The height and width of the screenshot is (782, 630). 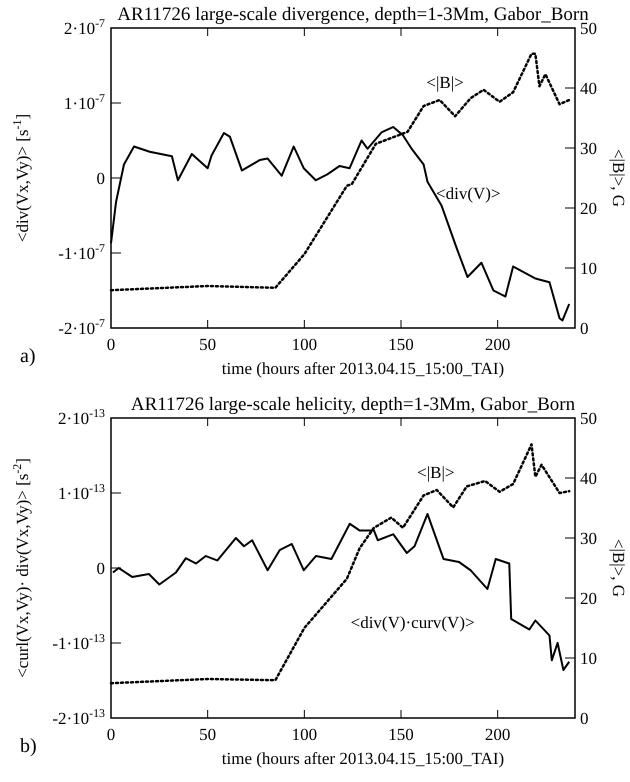 What do you see at coordinates (82, 417) in the screenshot?
I see `y-tick-label: 2·10$^{-13}$` at bounding box center [82, 417].